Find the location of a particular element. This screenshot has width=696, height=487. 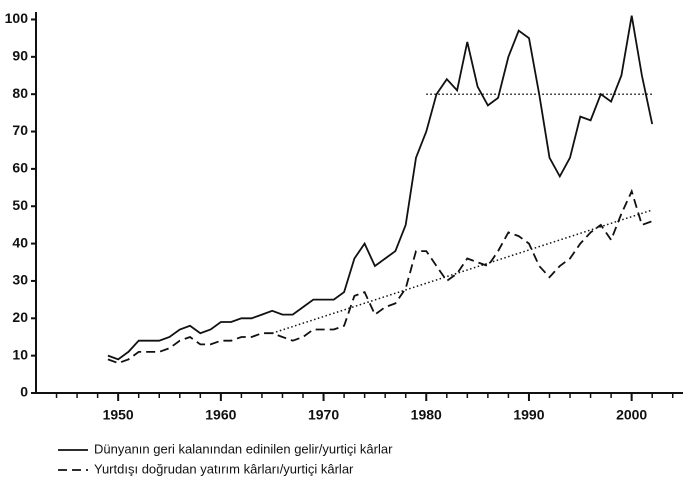

y-tick-label: 0 is located at coordinates (24, 392).